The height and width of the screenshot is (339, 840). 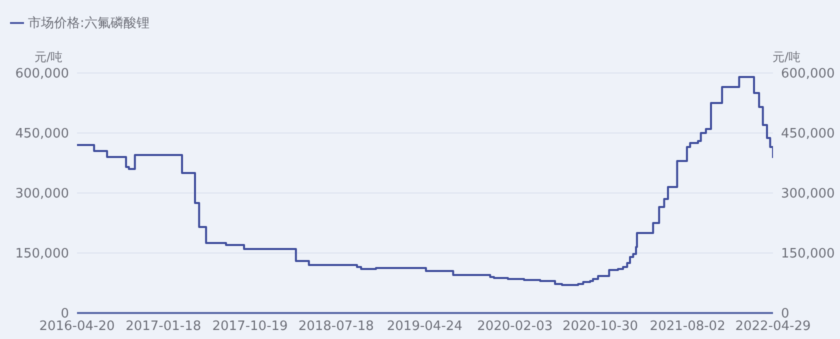 I want to click on x-tick-label: 2017-01-18, so click(x=164, y=326).